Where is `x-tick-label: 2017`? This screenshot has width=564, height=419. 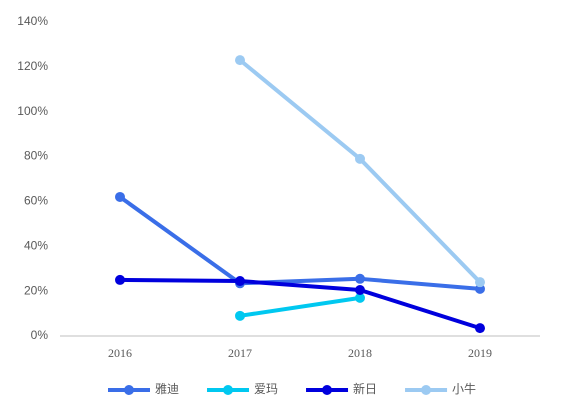 x-tick-label: 2017 is located at coordinates (240, 353).